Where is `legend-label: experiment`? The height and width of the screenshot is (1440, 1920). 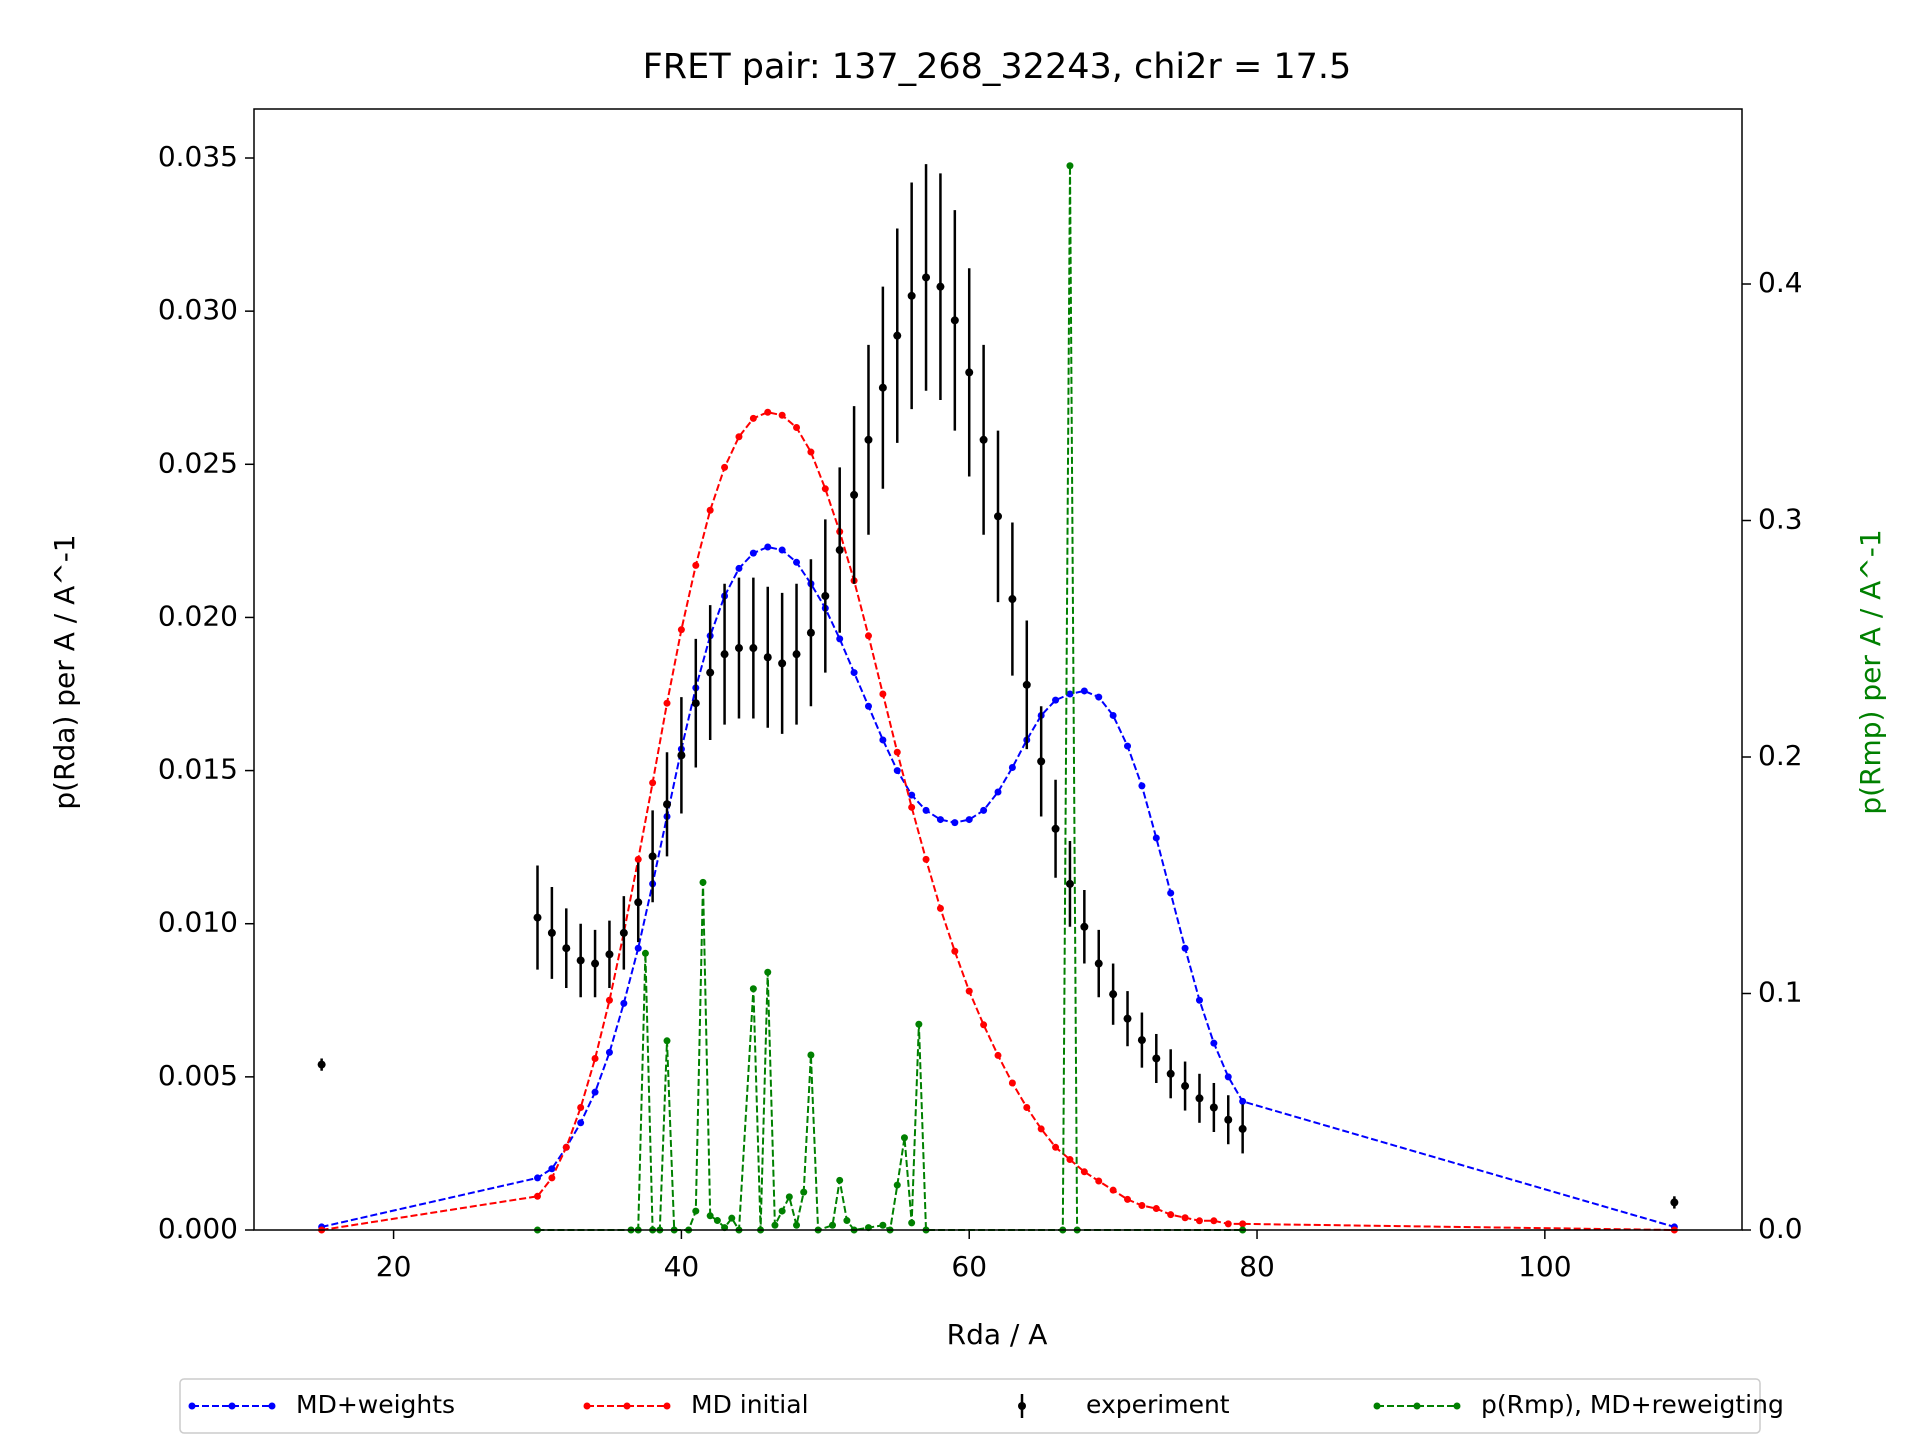 legend-label: experiment is located at coordinates (1158, 1404).